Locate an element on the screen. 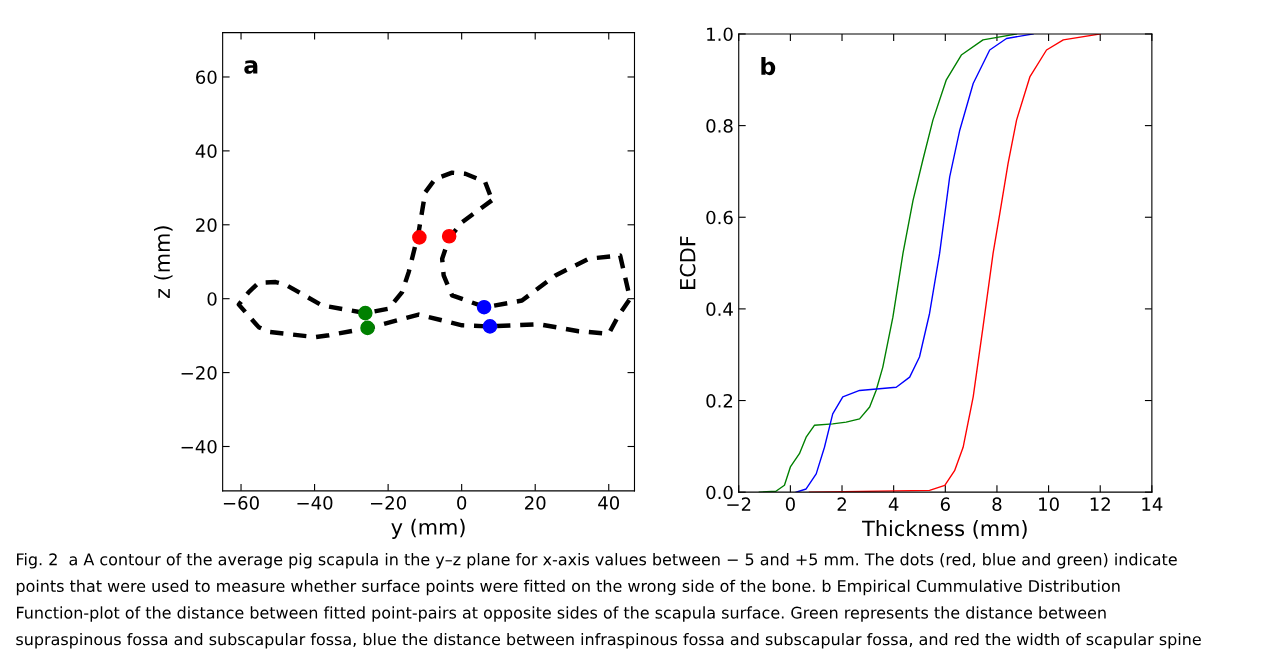 The image size is (1287, 666). x-tick-label: 10 is located at coordinates (1049, 504).